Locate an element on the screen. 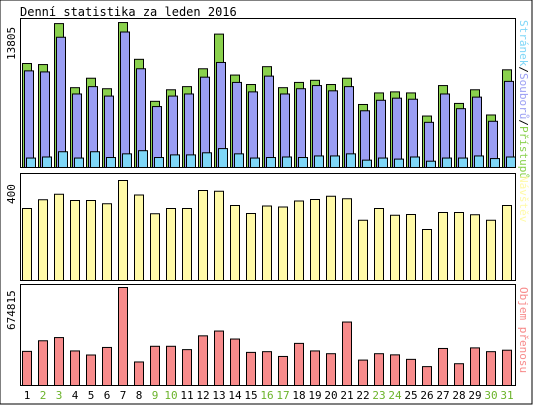 The image size is (533, 405). day-label: 10 is located at coordinates (170, 395).